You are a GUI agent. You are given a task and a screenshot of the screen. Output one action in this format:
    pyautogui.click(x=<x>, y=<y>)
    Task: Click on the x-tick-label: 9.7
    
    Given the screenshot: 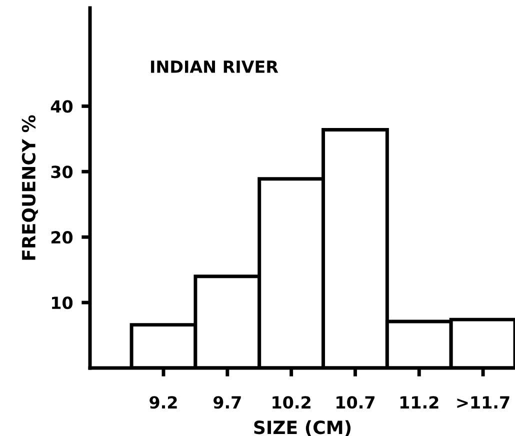 What is the action you would take?
    pyautogui.click(x=227, y=402)
    